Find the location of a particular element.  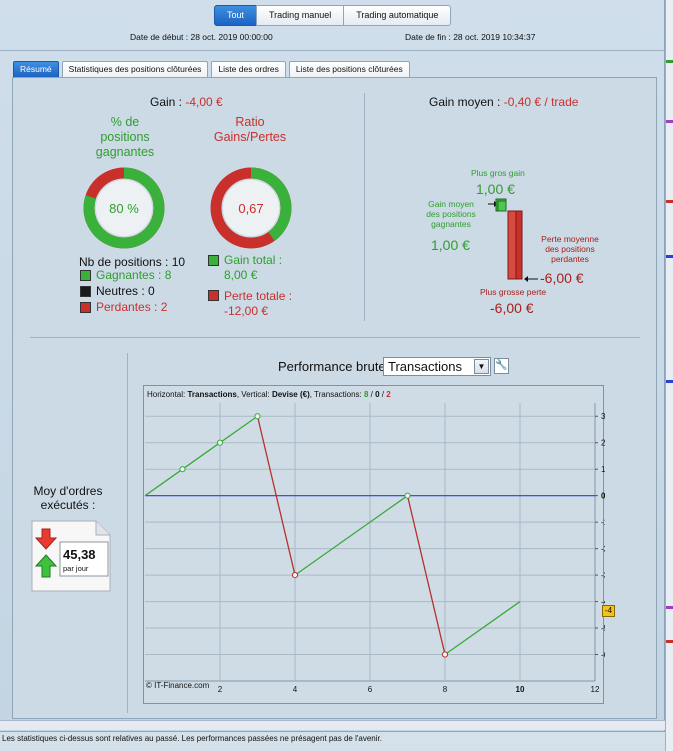

avg-gain-loss-bars is located at coordinates (513, 240).